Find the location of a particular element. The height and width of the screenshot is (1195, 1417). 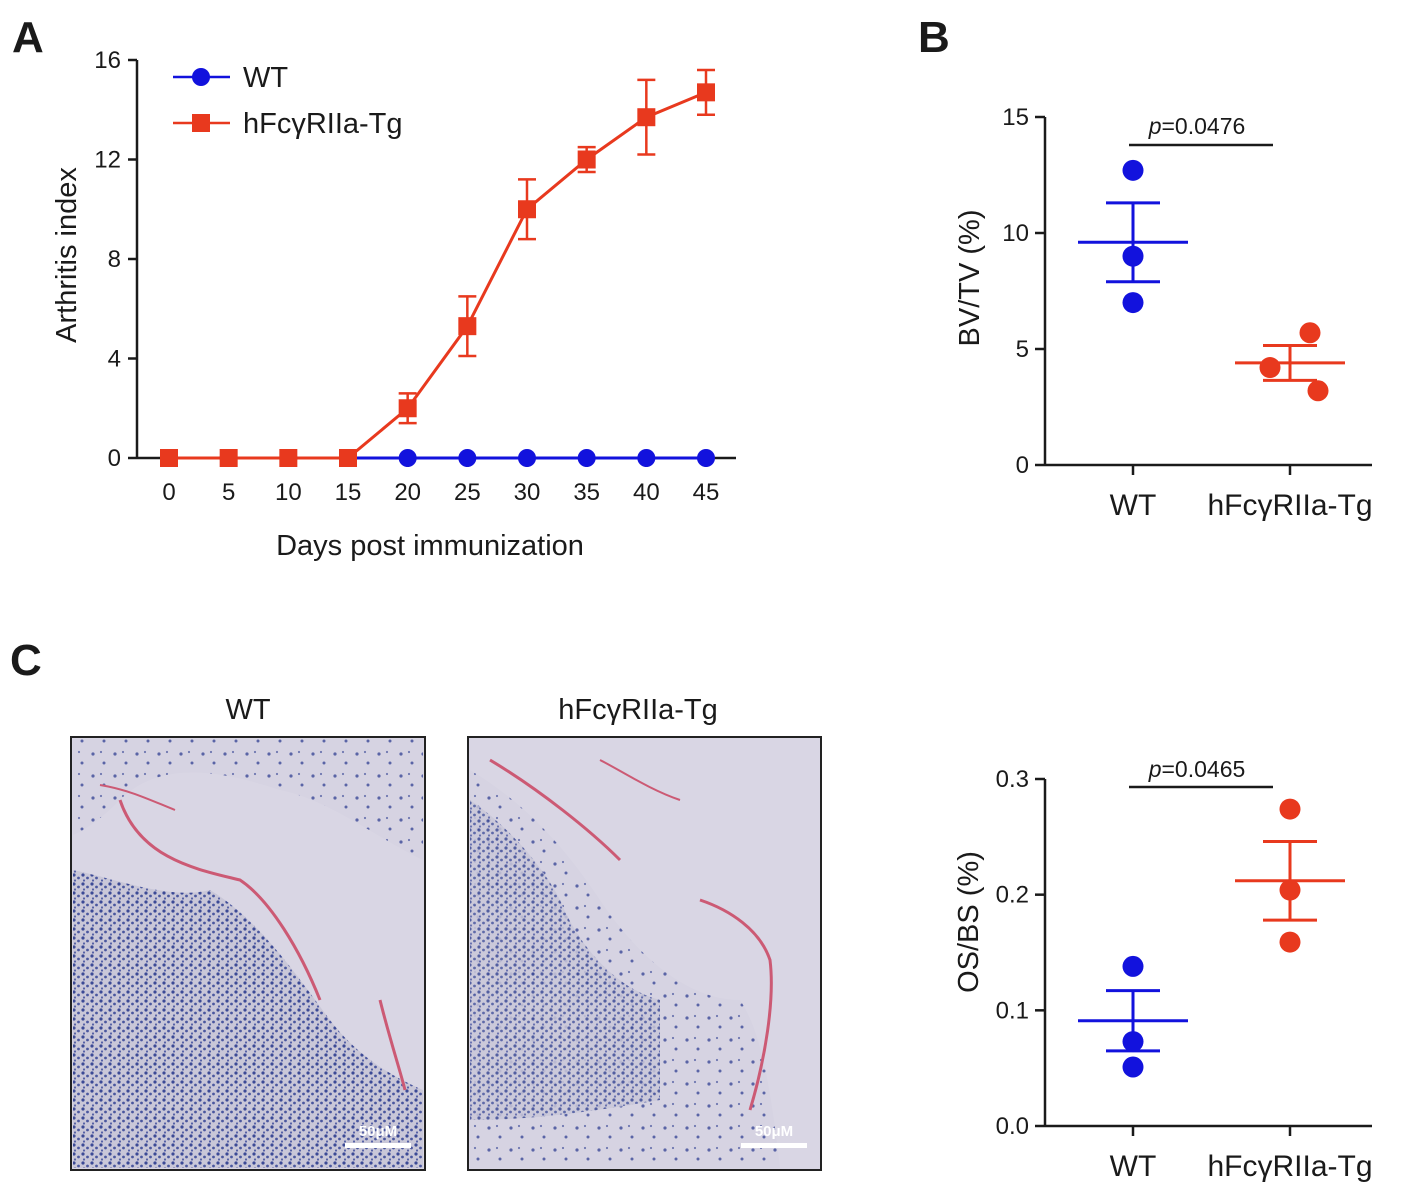

chart-a-y-axis-title: Arthritis index is located at coordinates (67, 255).